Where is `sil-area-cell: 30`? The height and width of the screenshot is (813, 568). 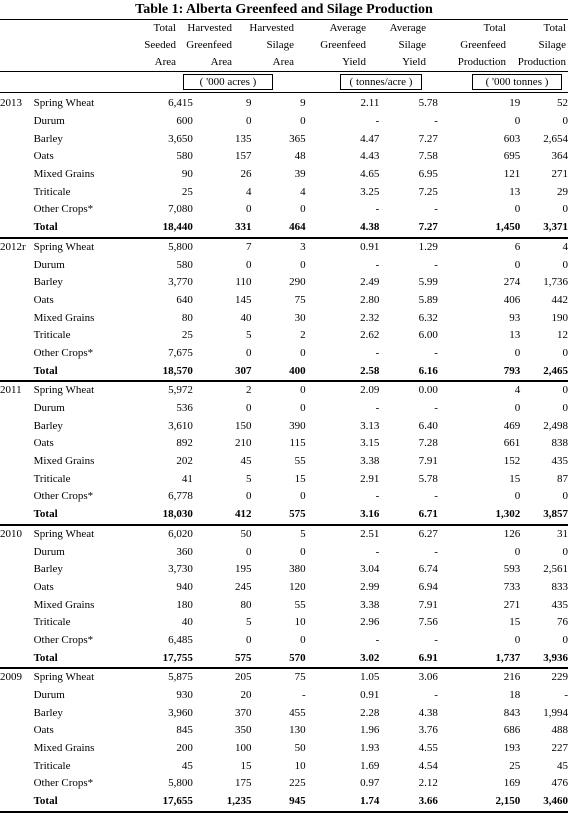
sil-area-cell: 30 is located at coordinates (300, 317).